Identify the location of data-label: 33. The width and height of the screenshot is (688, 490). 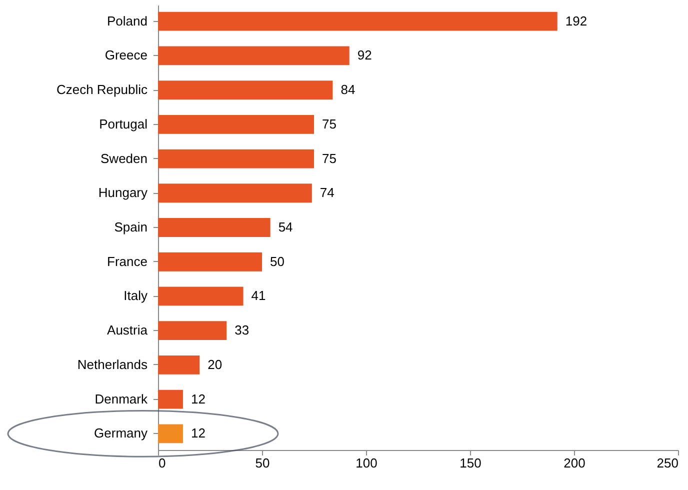
(242, 330).